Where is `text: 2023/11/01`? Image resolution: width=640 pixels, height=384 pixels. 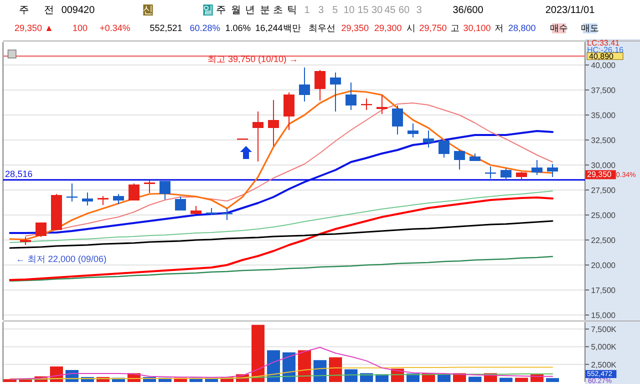
text: 2023/11/01 is located at coordinates (570, 10).